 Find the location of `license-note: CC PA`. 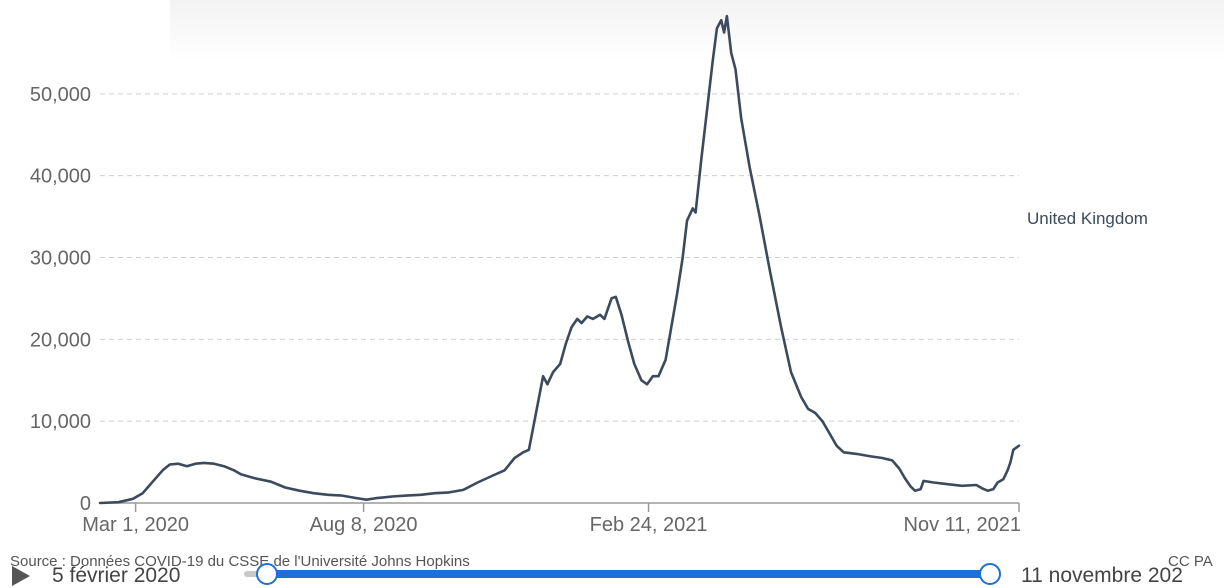

license-note: CC PA is located at coordinates (1190, 561).